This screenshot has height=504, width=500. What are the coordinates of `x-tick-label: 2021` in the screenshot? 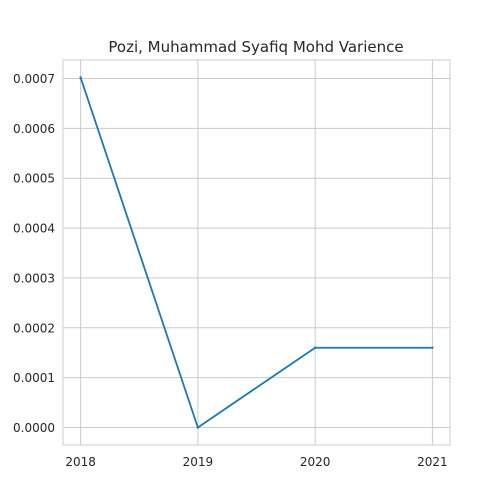 It's located at (432, 462).